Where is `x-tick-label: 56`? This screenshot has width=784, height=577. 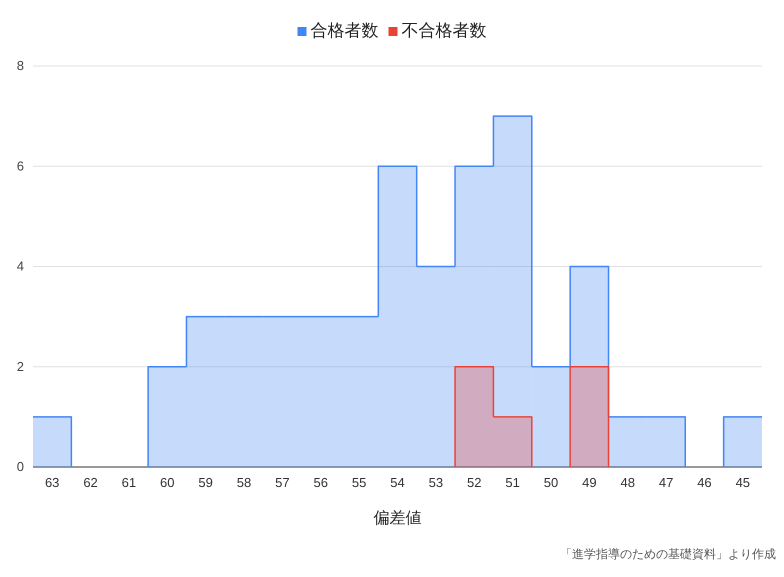 x-tick-label: 56 is located at coordinates (321, 482).